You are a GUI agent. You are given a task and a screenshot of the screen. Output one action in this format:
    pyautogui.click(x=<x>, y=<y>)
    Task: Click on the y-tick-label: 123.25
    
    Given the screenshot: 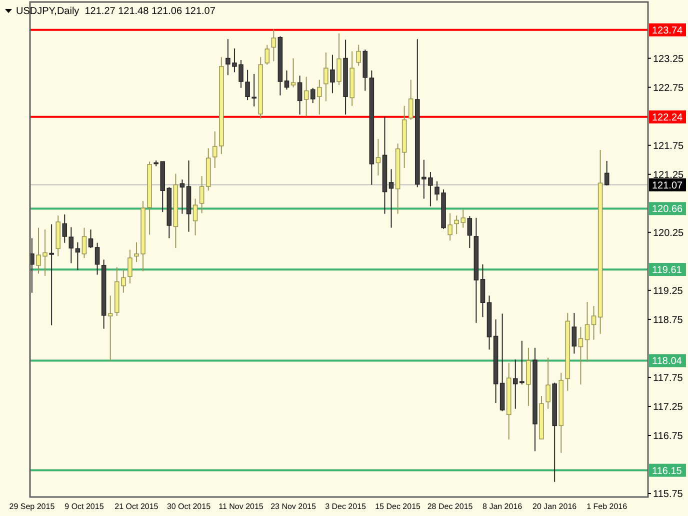 What is the action you would take?
    pyautogui.click(x=668, y=59)
    